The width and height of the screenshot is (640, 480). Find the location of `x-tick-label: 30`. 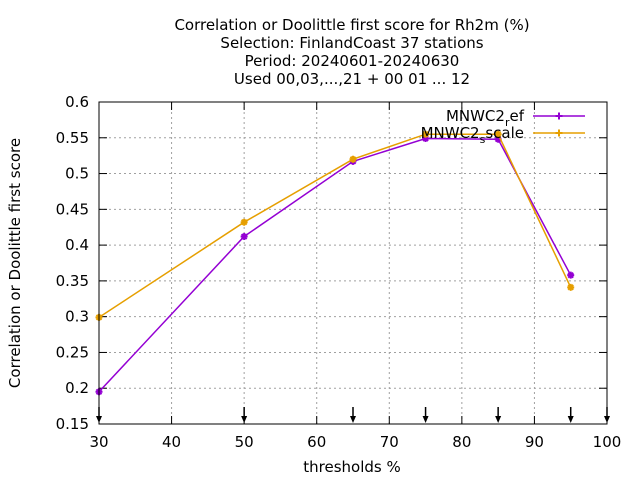

x-tick-label: 30 is located at coordinates (98, 442).